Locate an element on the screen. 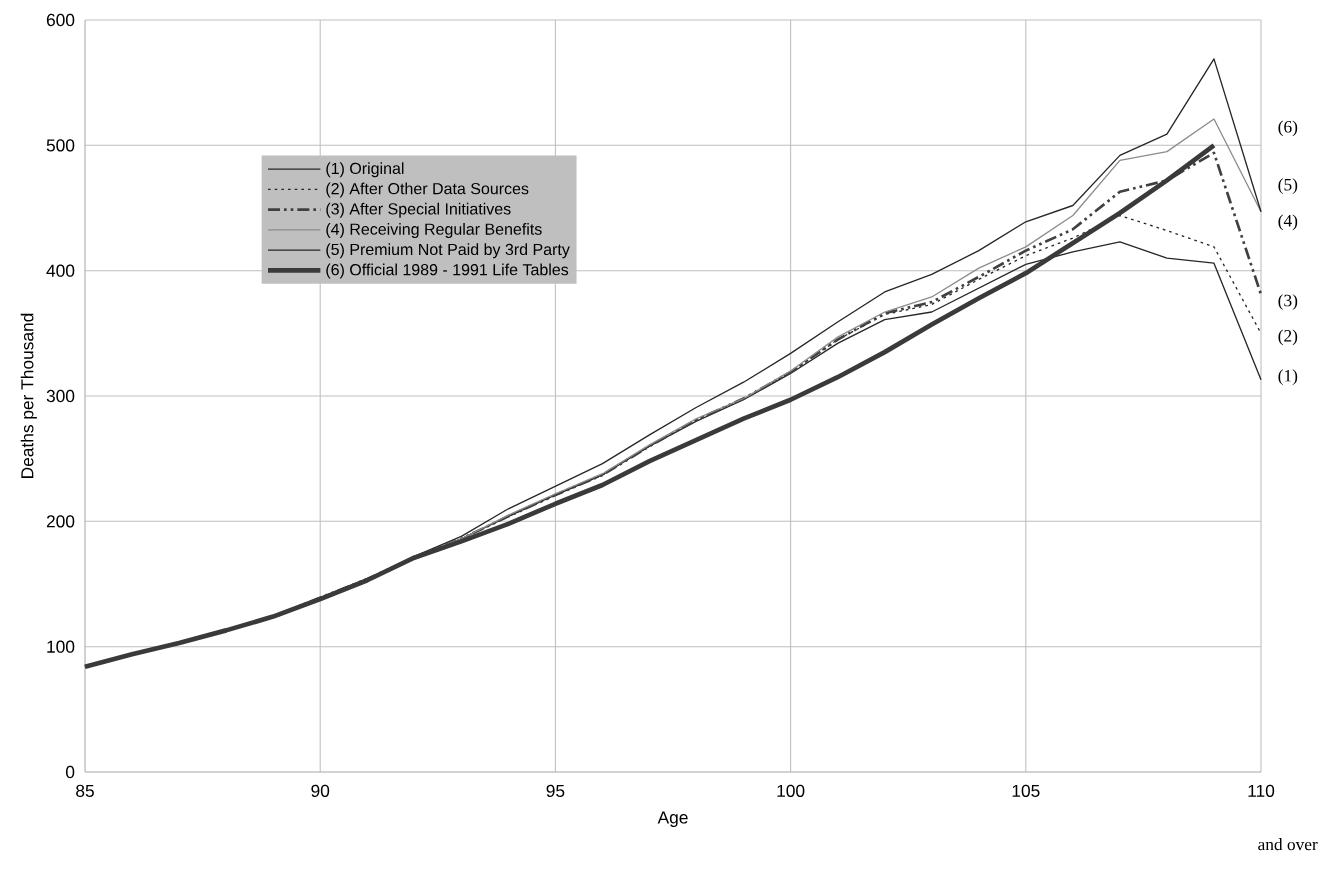  y-tick-label: 0 is located at coordinates (70, 772).